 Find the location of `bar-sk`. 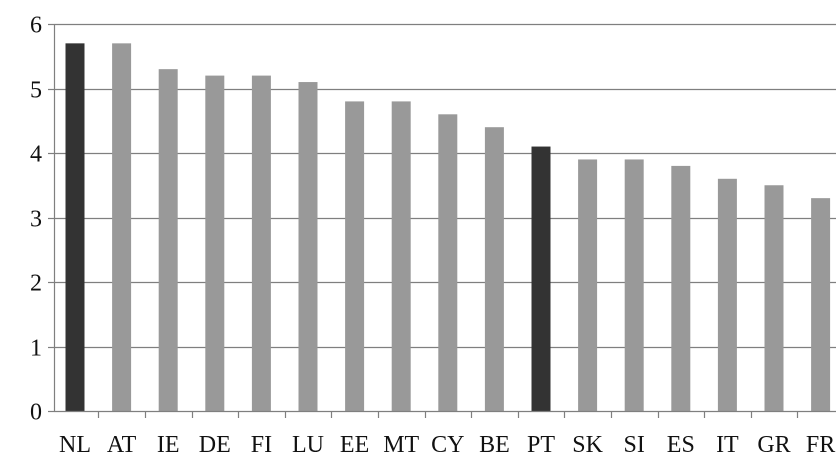

bar-sk is located at coordinates (588, 285).